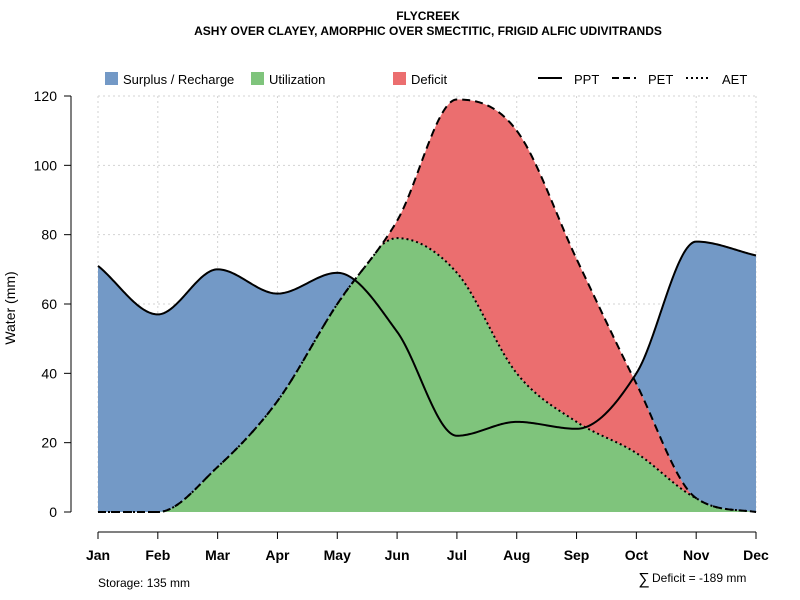 The height and width of the screenshot is (600, 800). What do you see at coordinates (49, 373) in the screenshot?
I see `y-tick-label: 40` at bounding box center [49, 373].